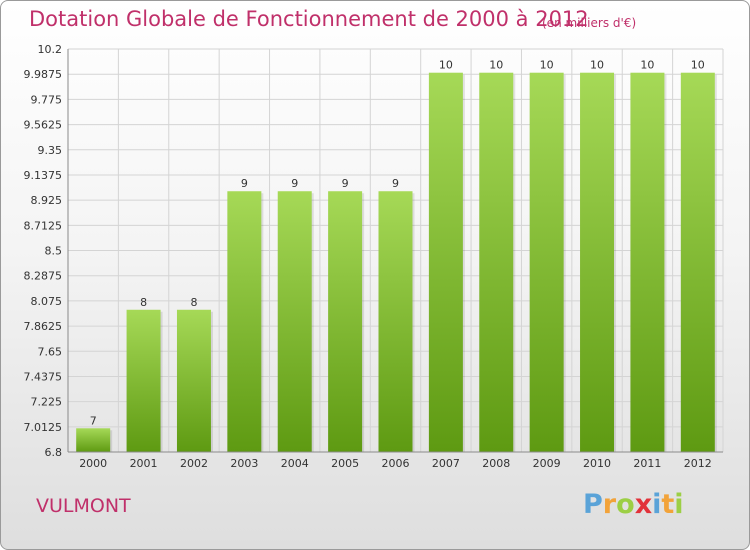 The width and height of the screenshot is (750, 550). What do you see at coordinates (50, 351) in the screenshot?
I see `y-tick-label: 7.65` at bounding box center [50, 351].